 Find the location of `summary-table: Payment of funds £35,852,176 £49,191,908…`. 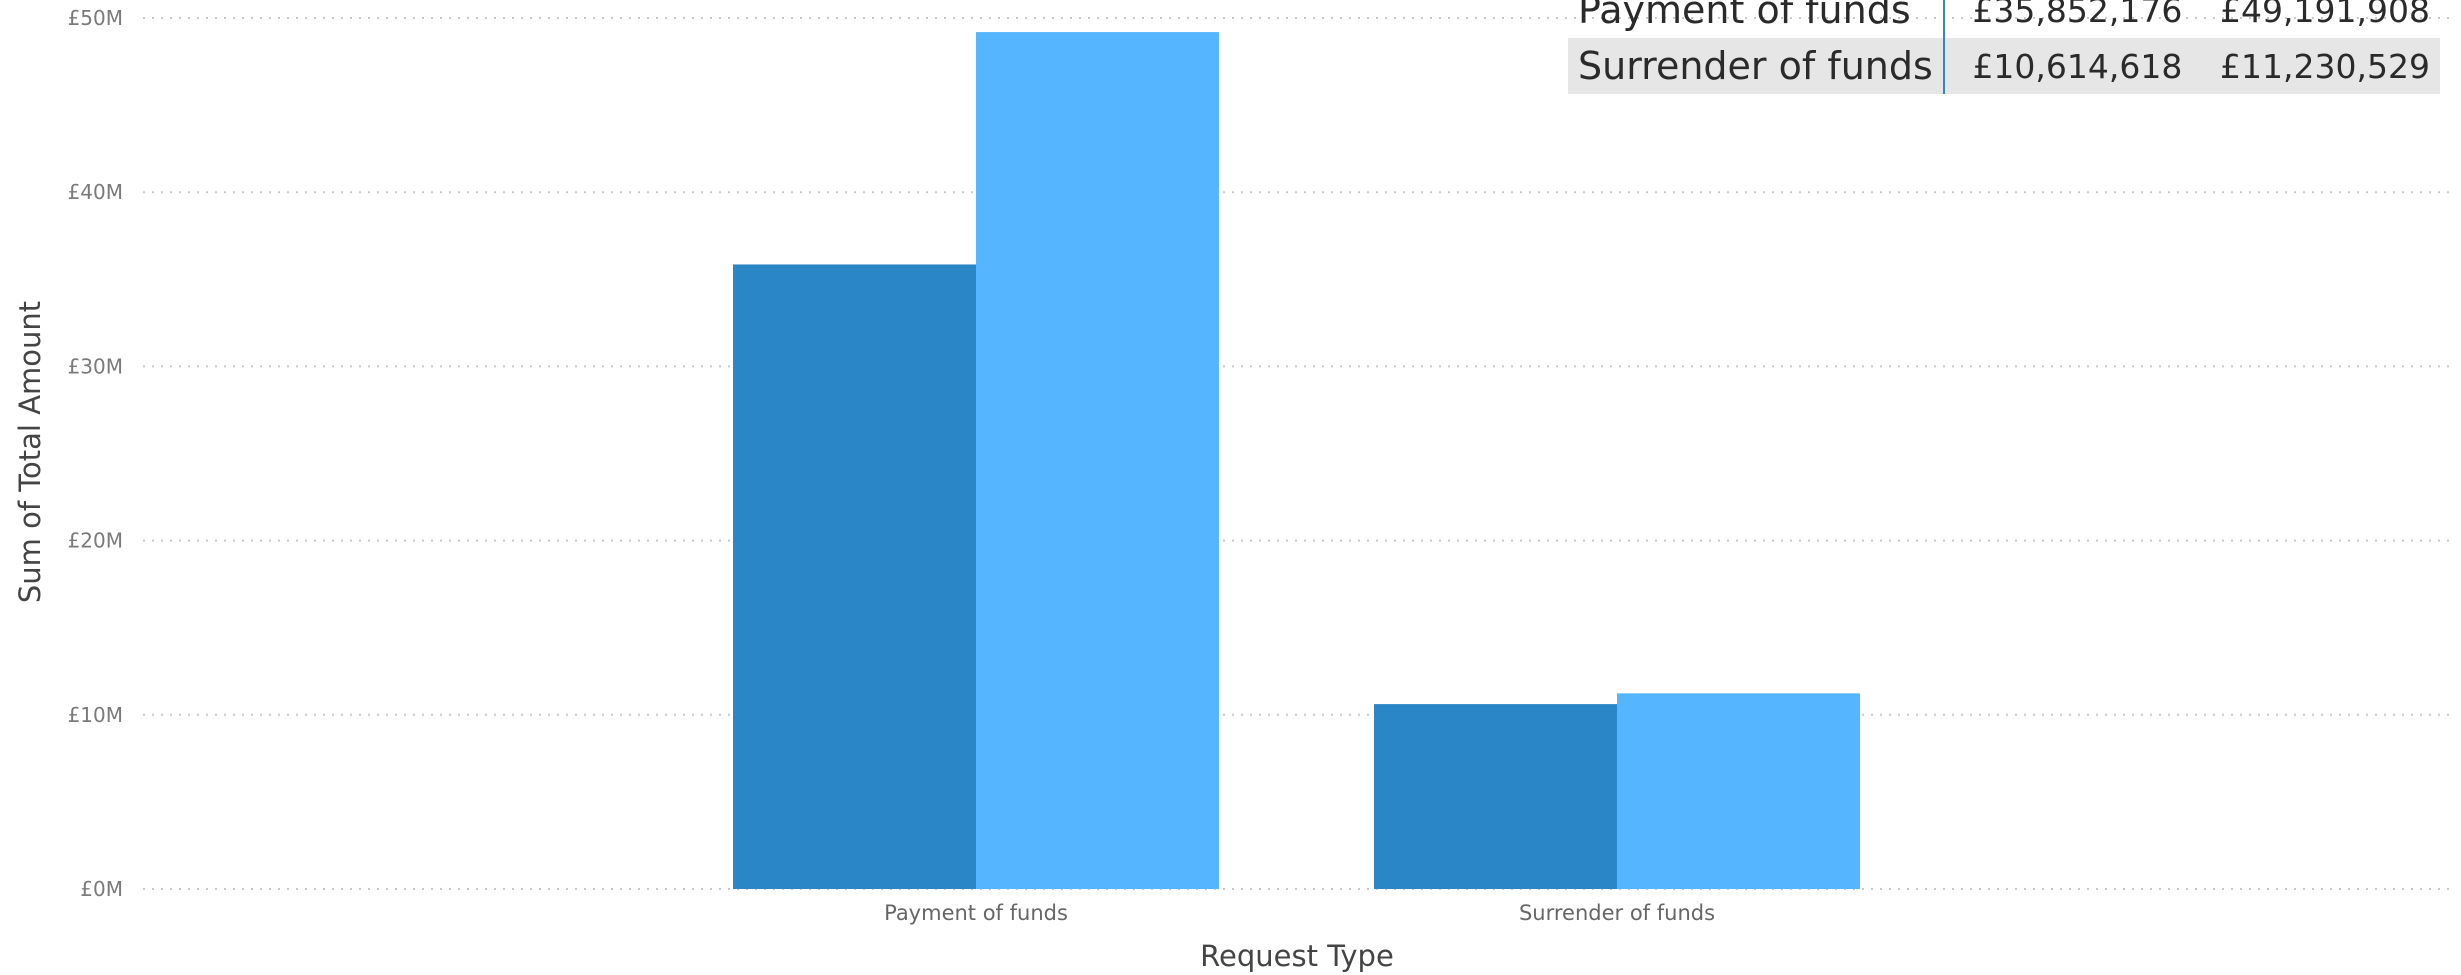

summary-table: Payment of funds £35,852,176 £49,191,908… is located at coordinates (2004, 47).